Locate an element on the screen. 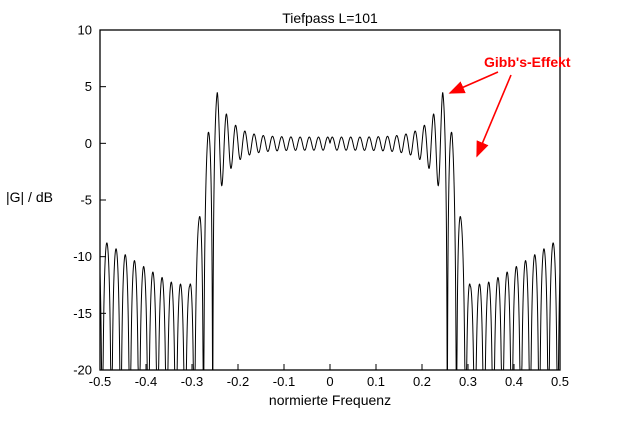 The height and width of the screenshot is (422, 630). x-tick-label: -0.2 is located at coordinates (238, 381).